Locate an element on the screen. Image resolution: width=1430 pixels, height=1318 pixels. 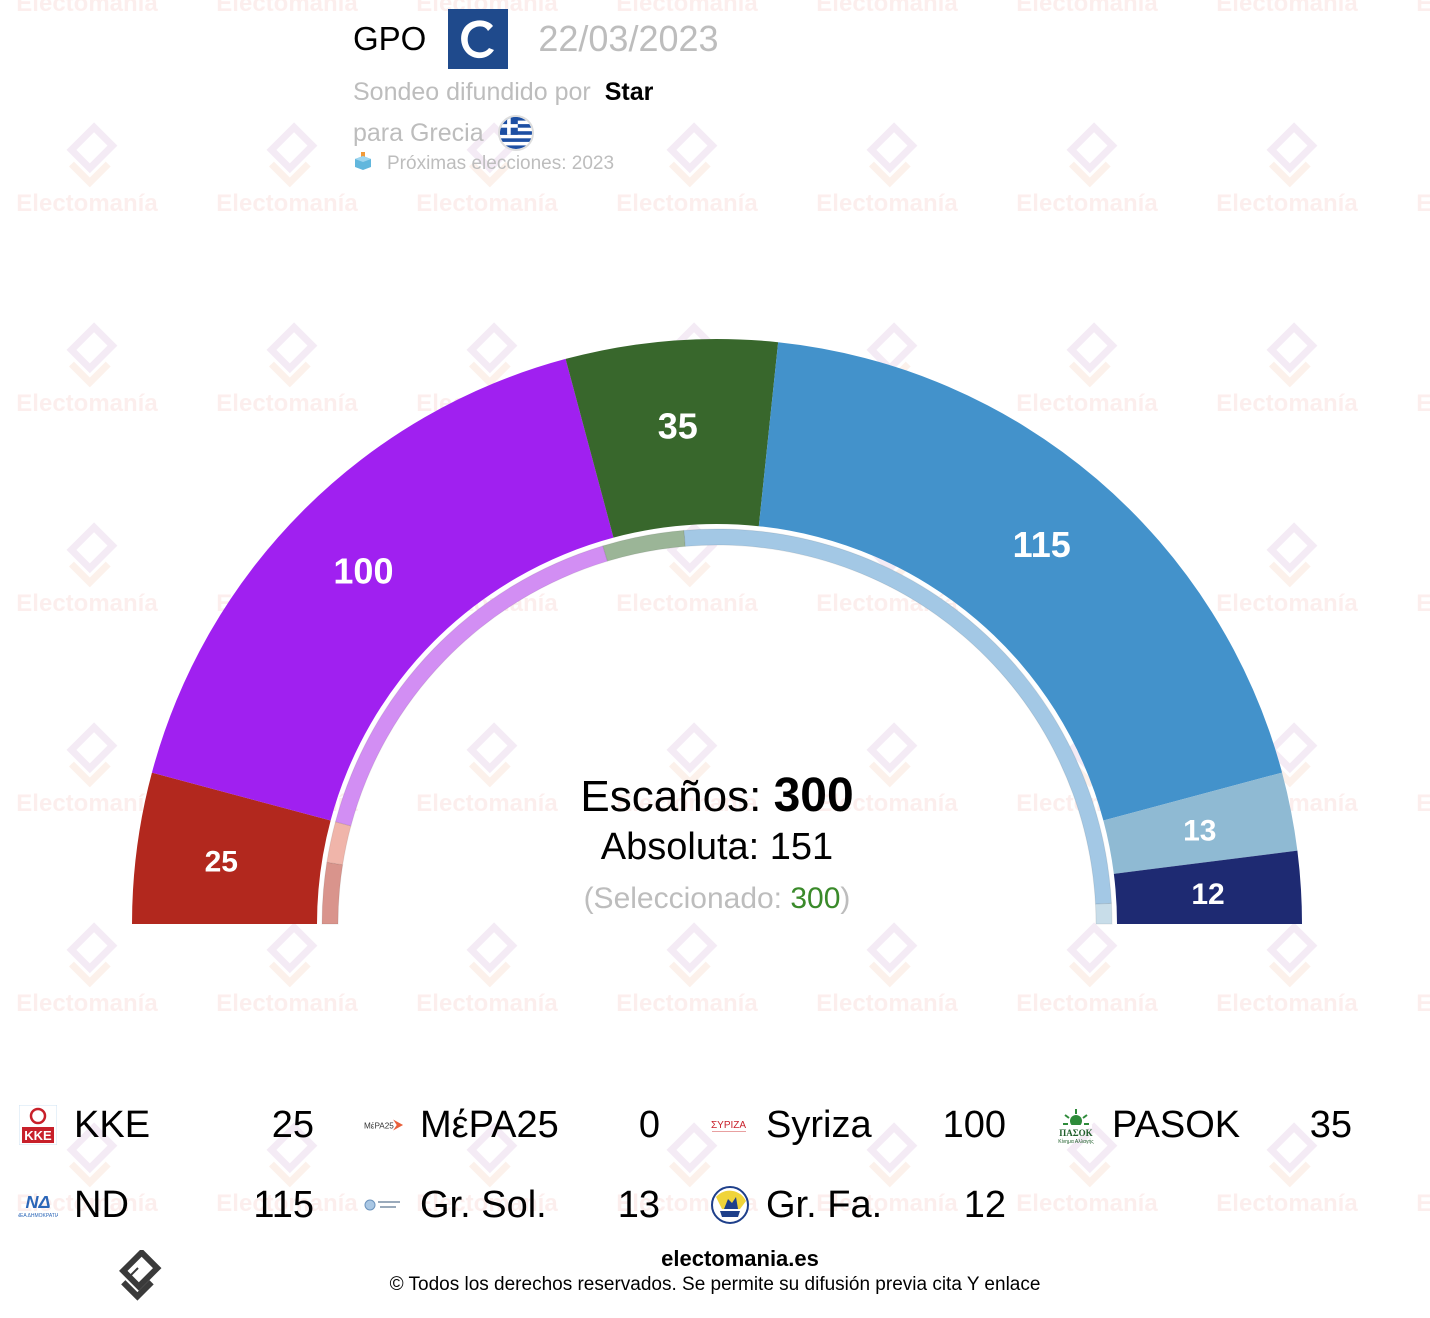
site-link: electomania.es is located at coordinates (740, 1258).